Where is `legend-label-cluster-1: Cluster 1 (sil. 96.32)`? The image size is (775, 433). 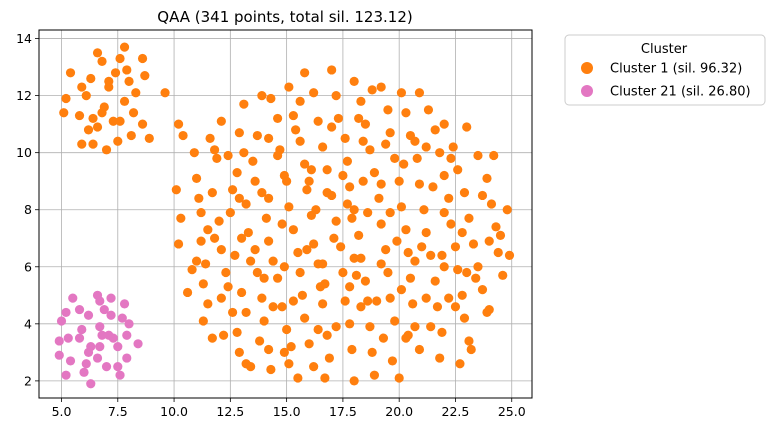
legend-label-cluster-1: Cluster 1 (sil. 96.32) is located at coordinates (676, 69).